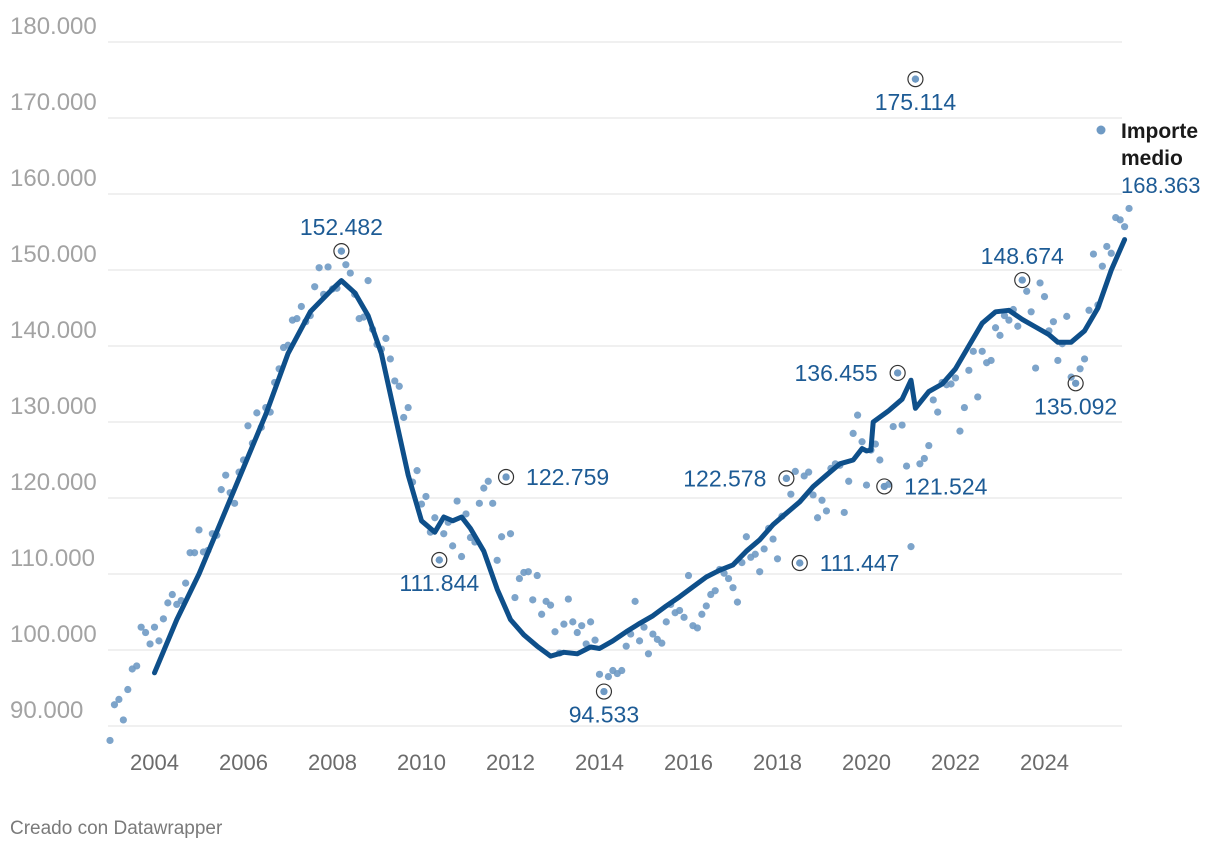 Image resolution: width=1220 pixels, height=854 pixels. Describe the element at coordinates (860, 563) in the screenshot. I see `annotation-label: 111.447` at that location.